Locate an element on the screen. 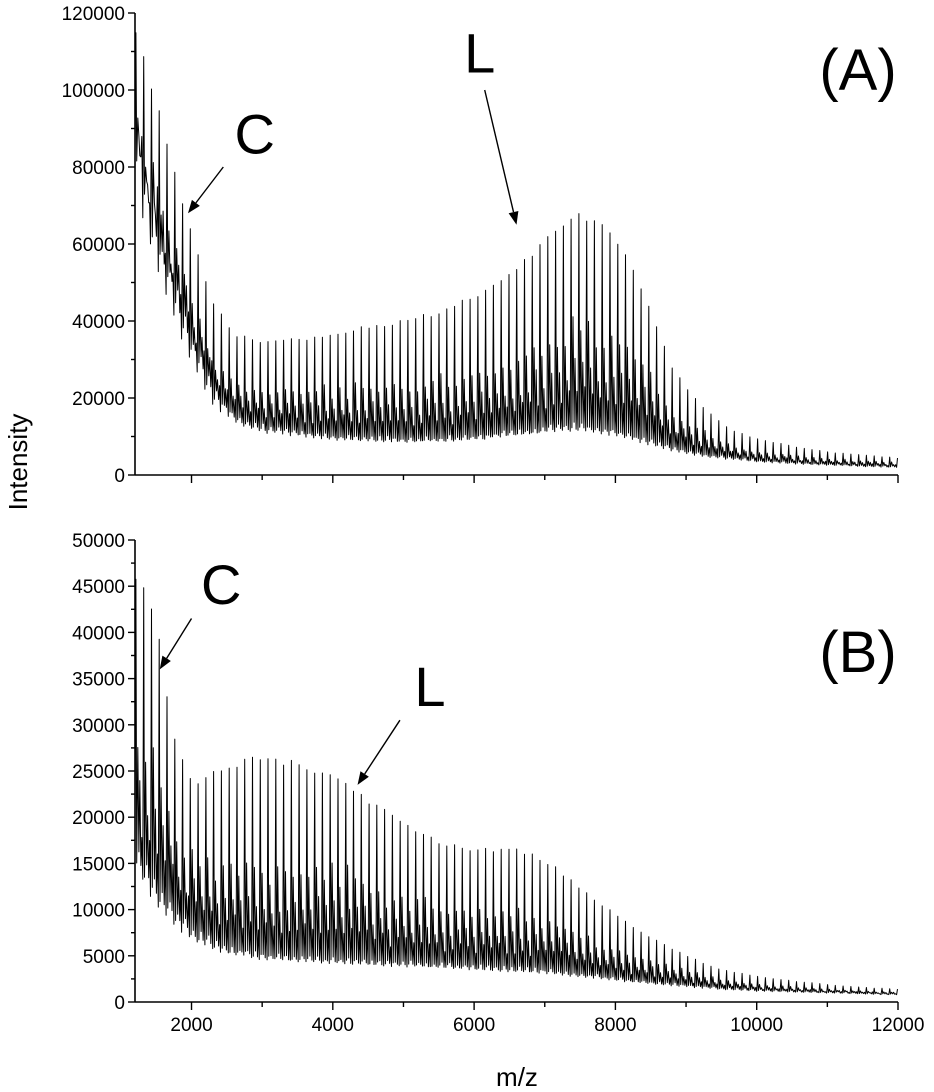 The width and height of the screenshot is (934, 1092). x-tick-label: 2000 is located at coordinates (191, 1025).